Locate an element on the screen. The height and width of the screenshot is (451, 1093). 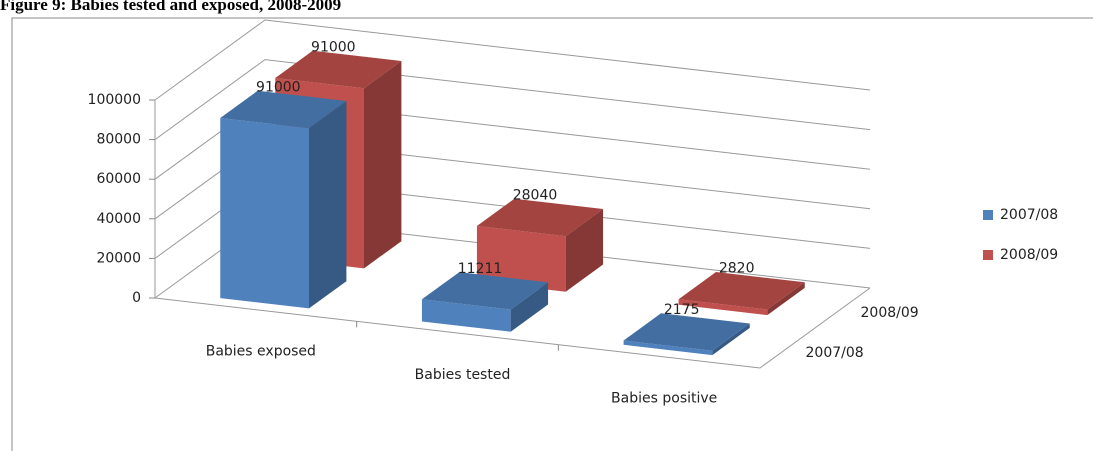
data-label: 2175 is located at coordinates (682, 310).